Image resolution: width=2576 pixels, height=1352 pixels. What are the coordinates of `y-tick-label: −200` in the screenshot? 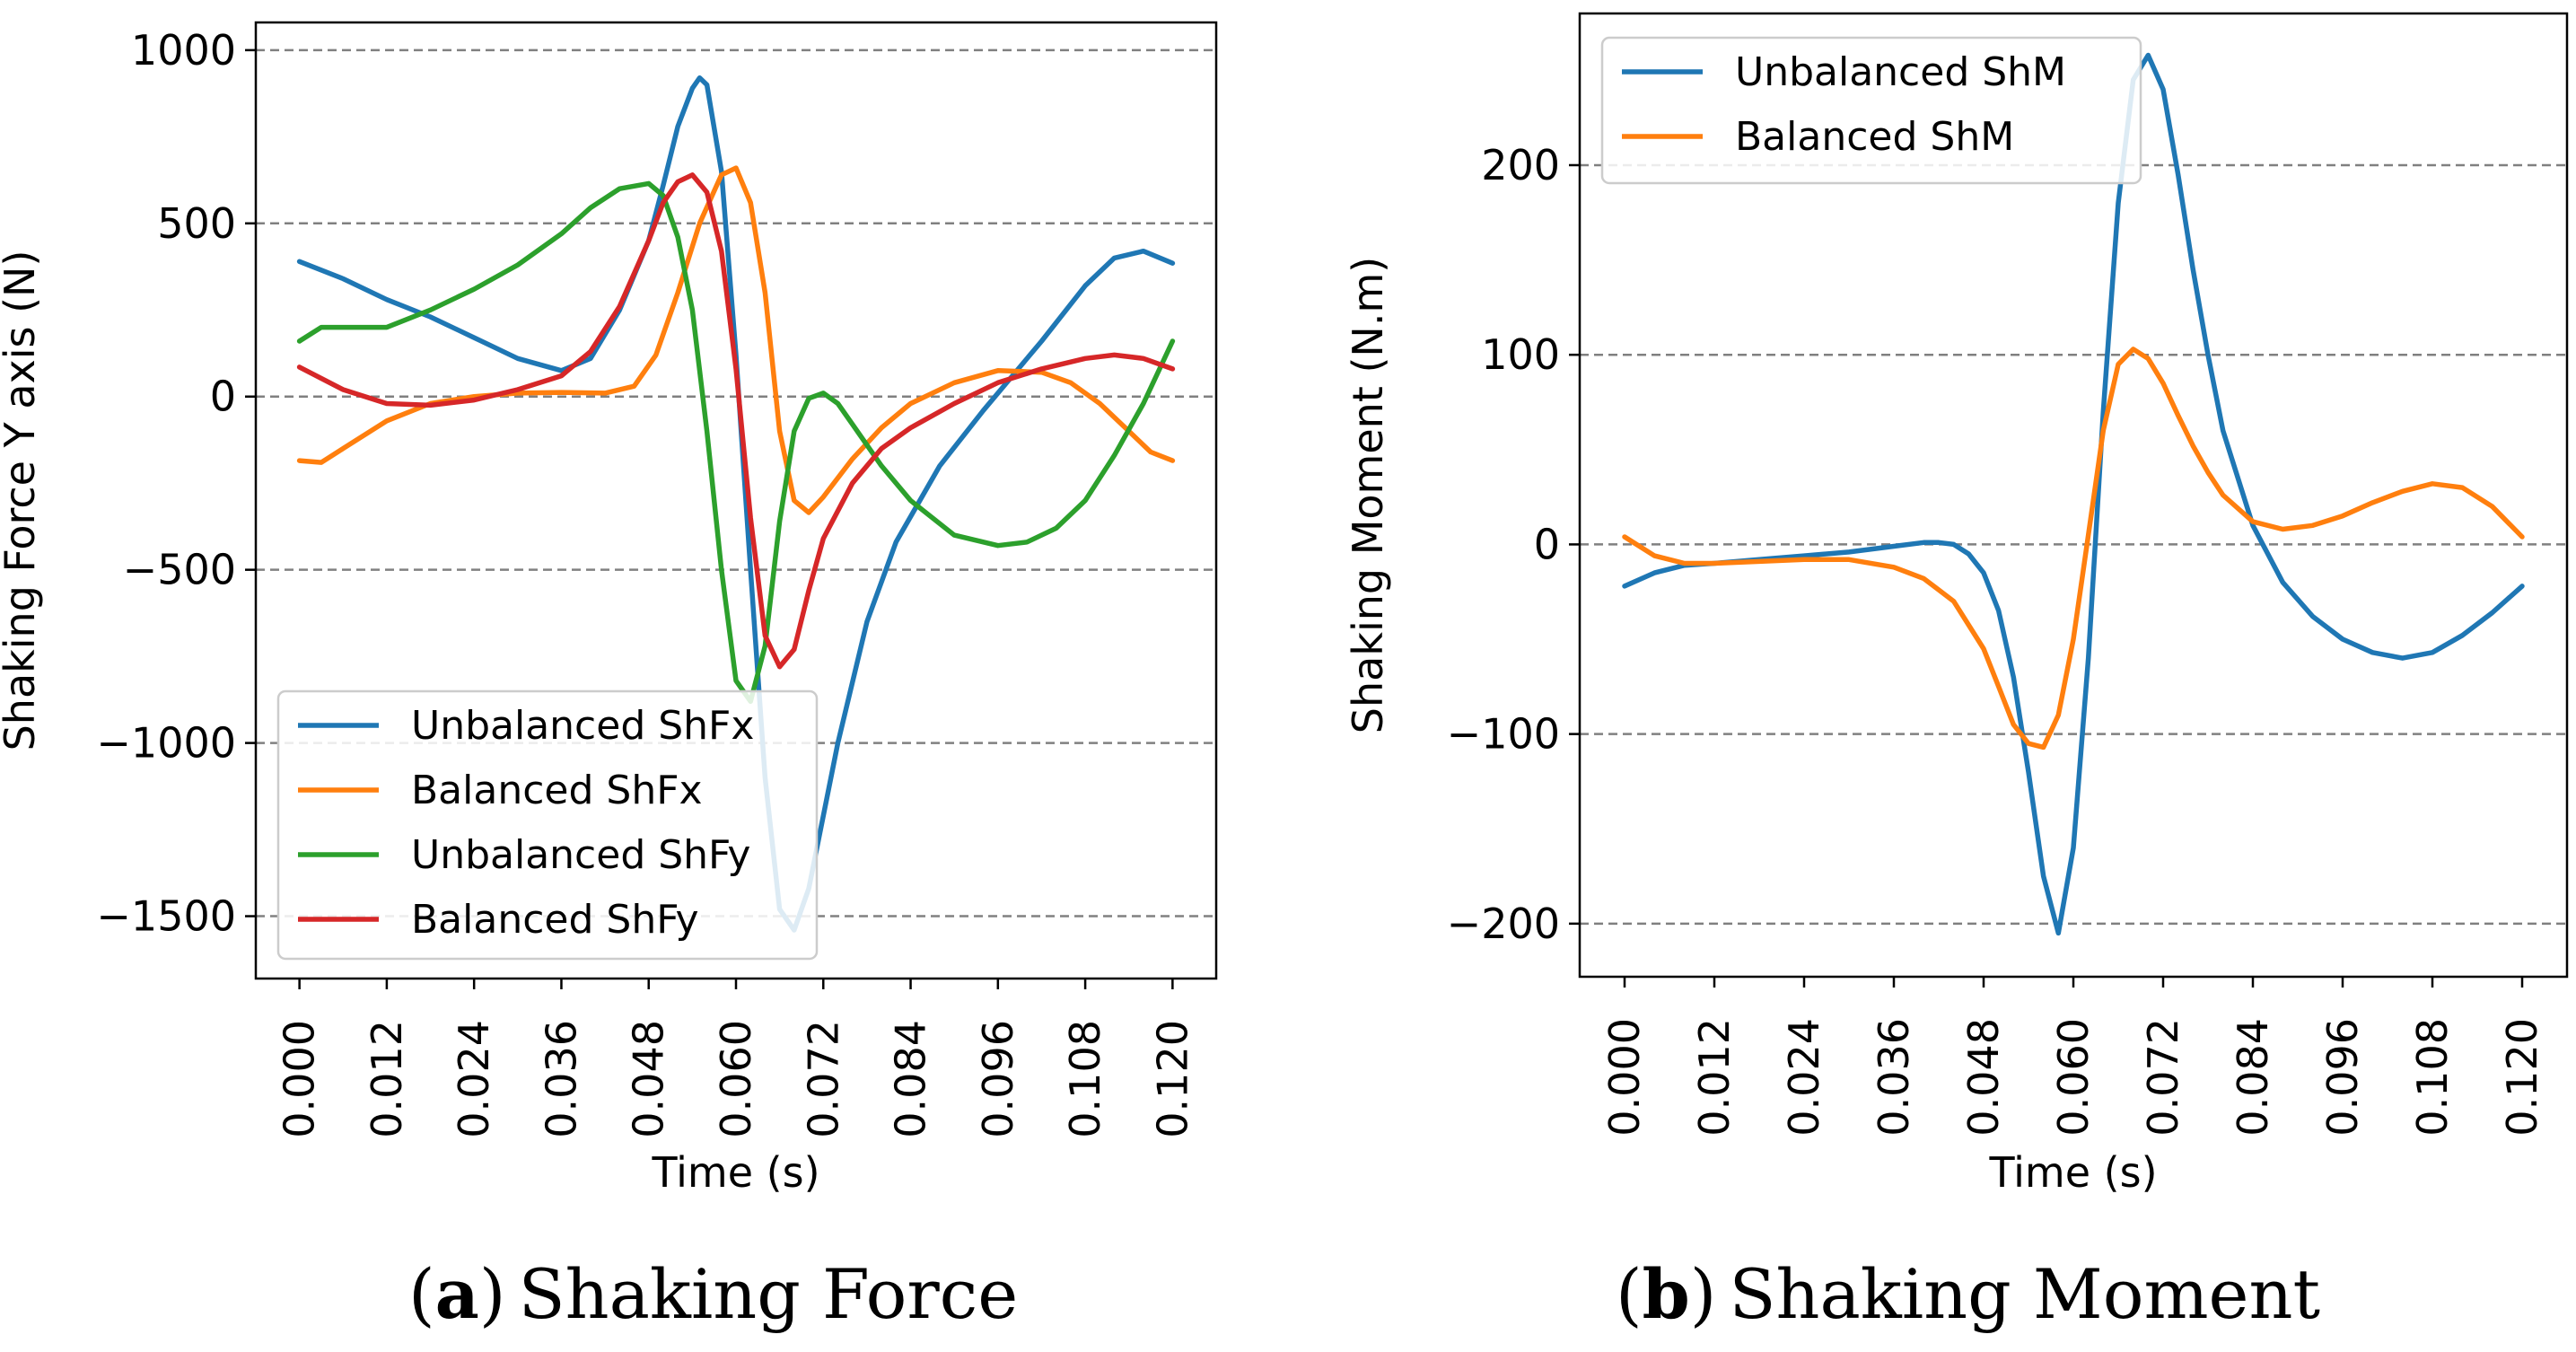 It's located at (1503, 924).